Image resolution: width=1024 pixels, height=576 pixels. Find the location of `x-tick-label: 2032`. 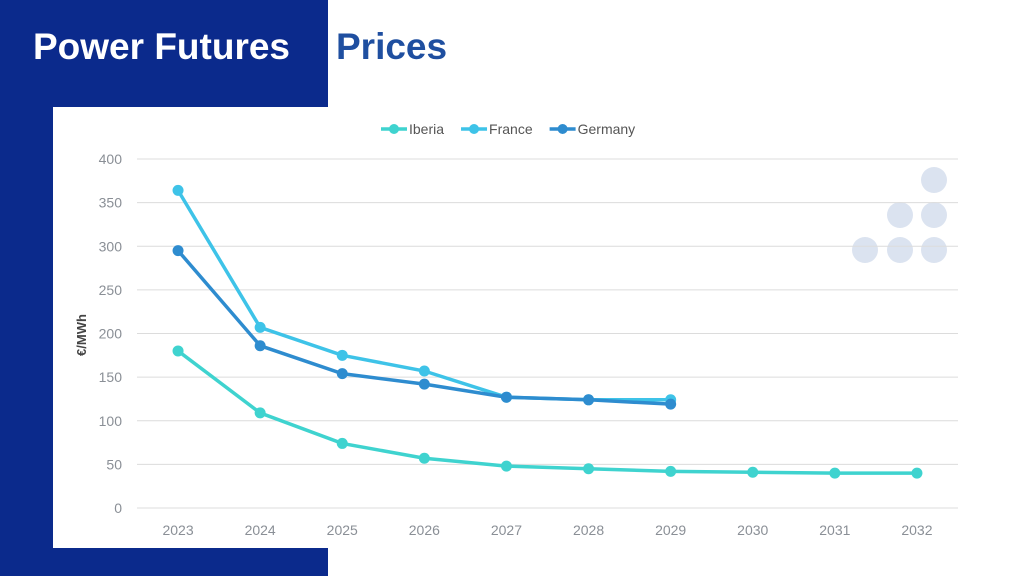

x-tick-label: 2032 is located at coordinates (916, 530).